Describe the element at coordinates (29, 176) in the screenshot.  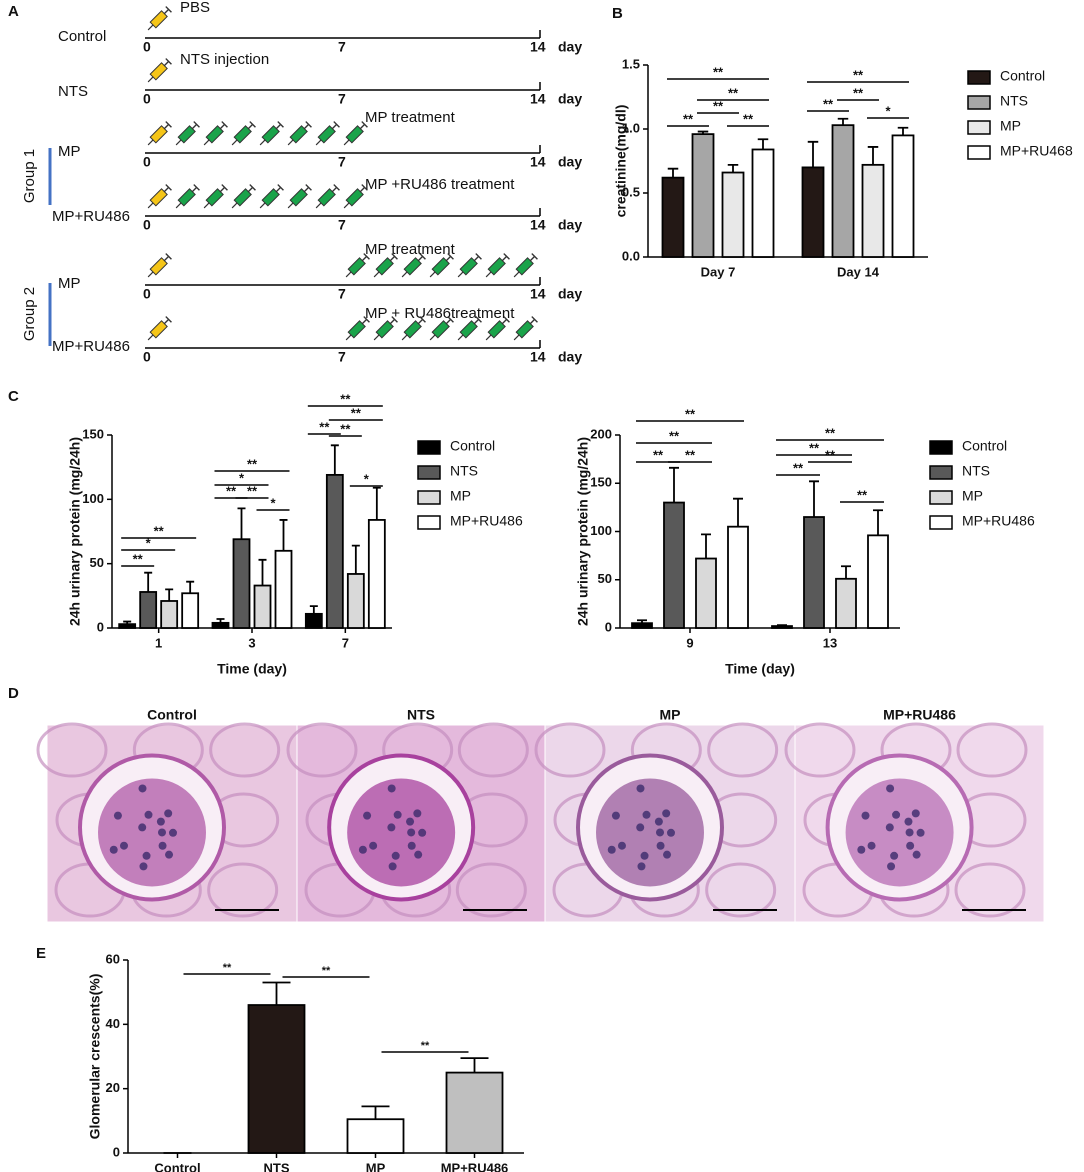
I see `group-label: Group 1` at that location.